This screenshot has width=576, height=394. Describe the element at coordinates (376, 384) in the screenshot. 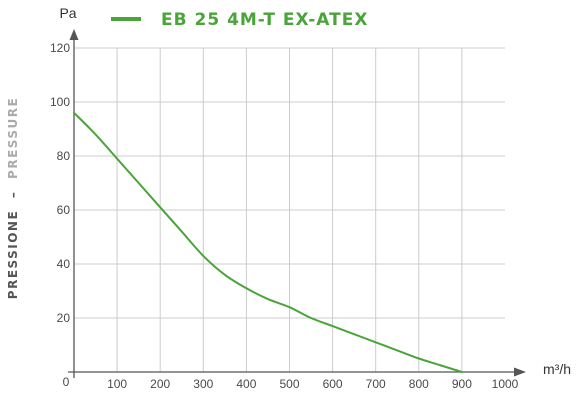

I see `x-tick-label: 700` at that location.